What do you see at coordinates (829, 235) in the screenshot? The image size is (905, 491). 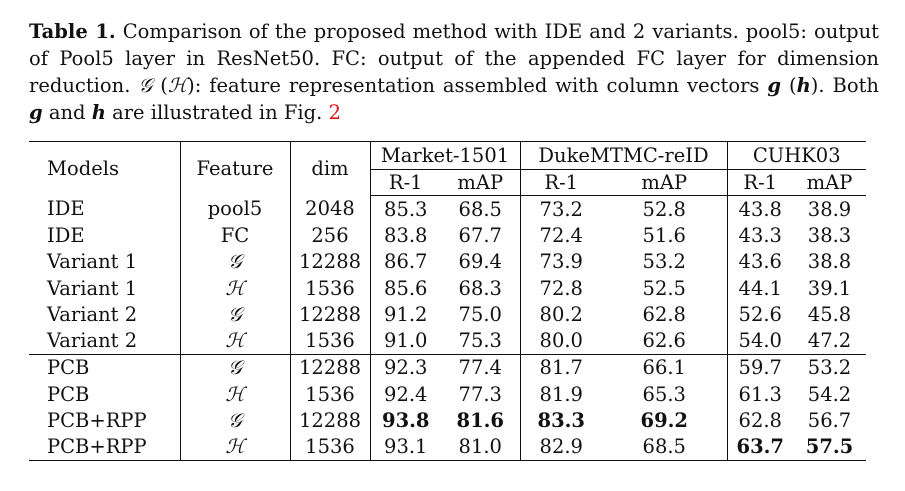 I see `metric-cell: 38.3` at bounding box center [829, 235].